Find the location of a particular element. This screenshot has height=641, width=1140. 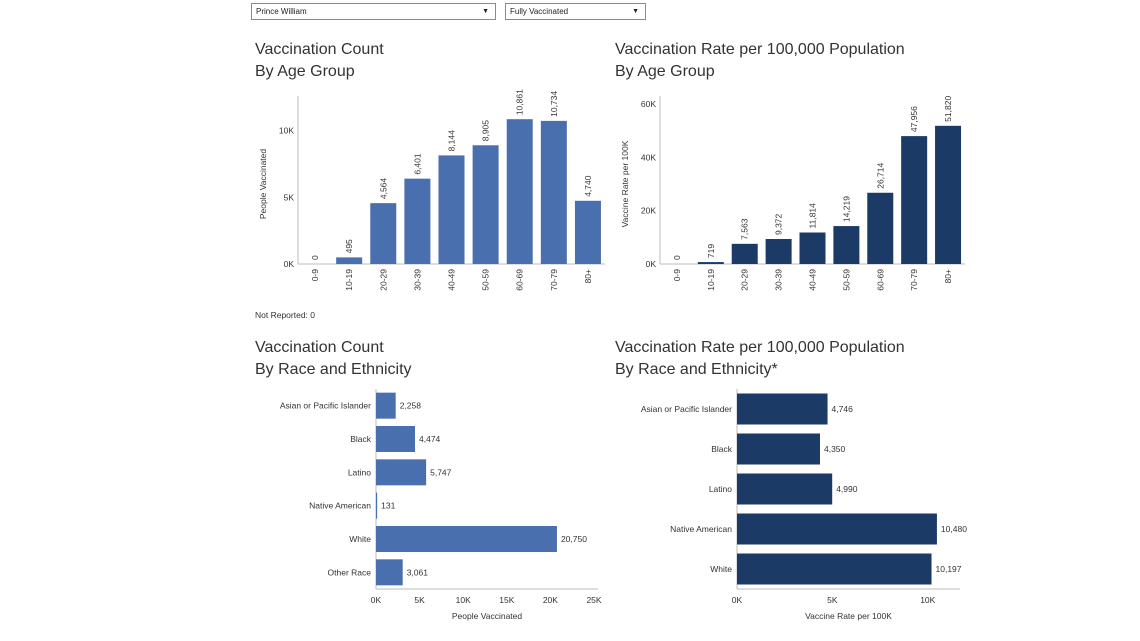

rate-race-title-line1: Vaccination Rate per 100,000 Population is located at coordinates (760, 347).